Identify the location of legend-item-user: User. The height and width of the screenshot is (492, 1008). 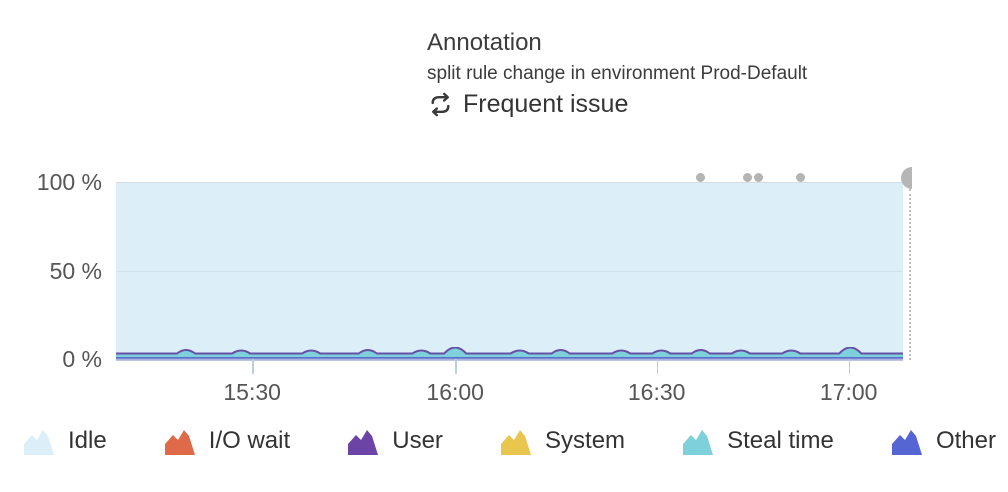
(395, 441).